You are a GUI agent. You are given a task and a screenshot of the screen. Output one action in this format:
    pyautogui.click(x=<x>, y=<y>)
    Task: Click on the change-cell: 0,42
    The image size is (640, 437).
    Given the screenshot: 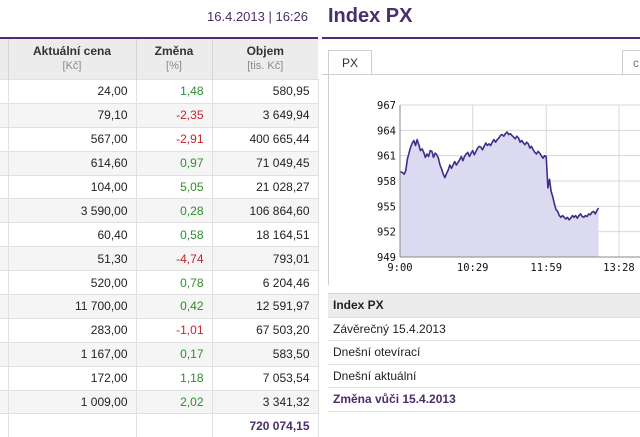 What is the action you would take?
    pyautogui.click(x=174, y=307)
    